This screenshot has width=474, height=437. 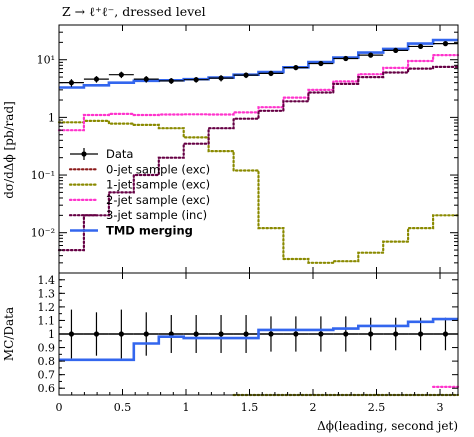 What do you see at coordinates (84, 154) in the screenshot?
I see `legend-swatch-marker` at bounding box center [84, 154].